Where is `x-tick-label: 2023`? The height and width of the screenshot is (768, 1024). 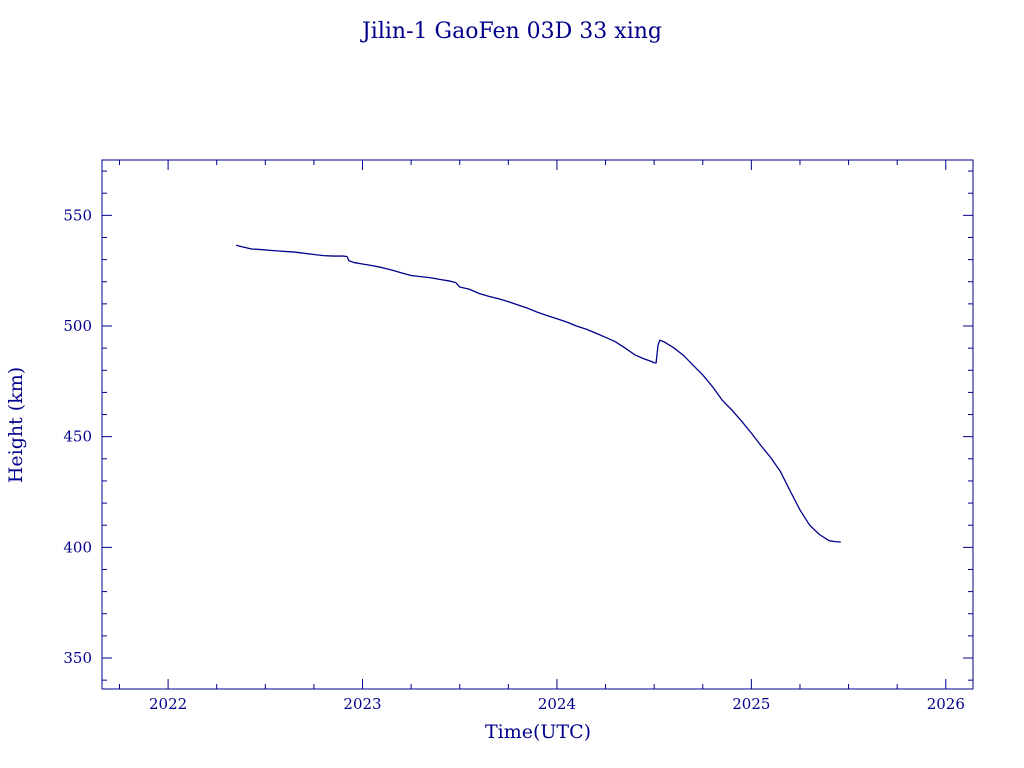
x-tick-label: 2023 is located at coordinates (362, 704).